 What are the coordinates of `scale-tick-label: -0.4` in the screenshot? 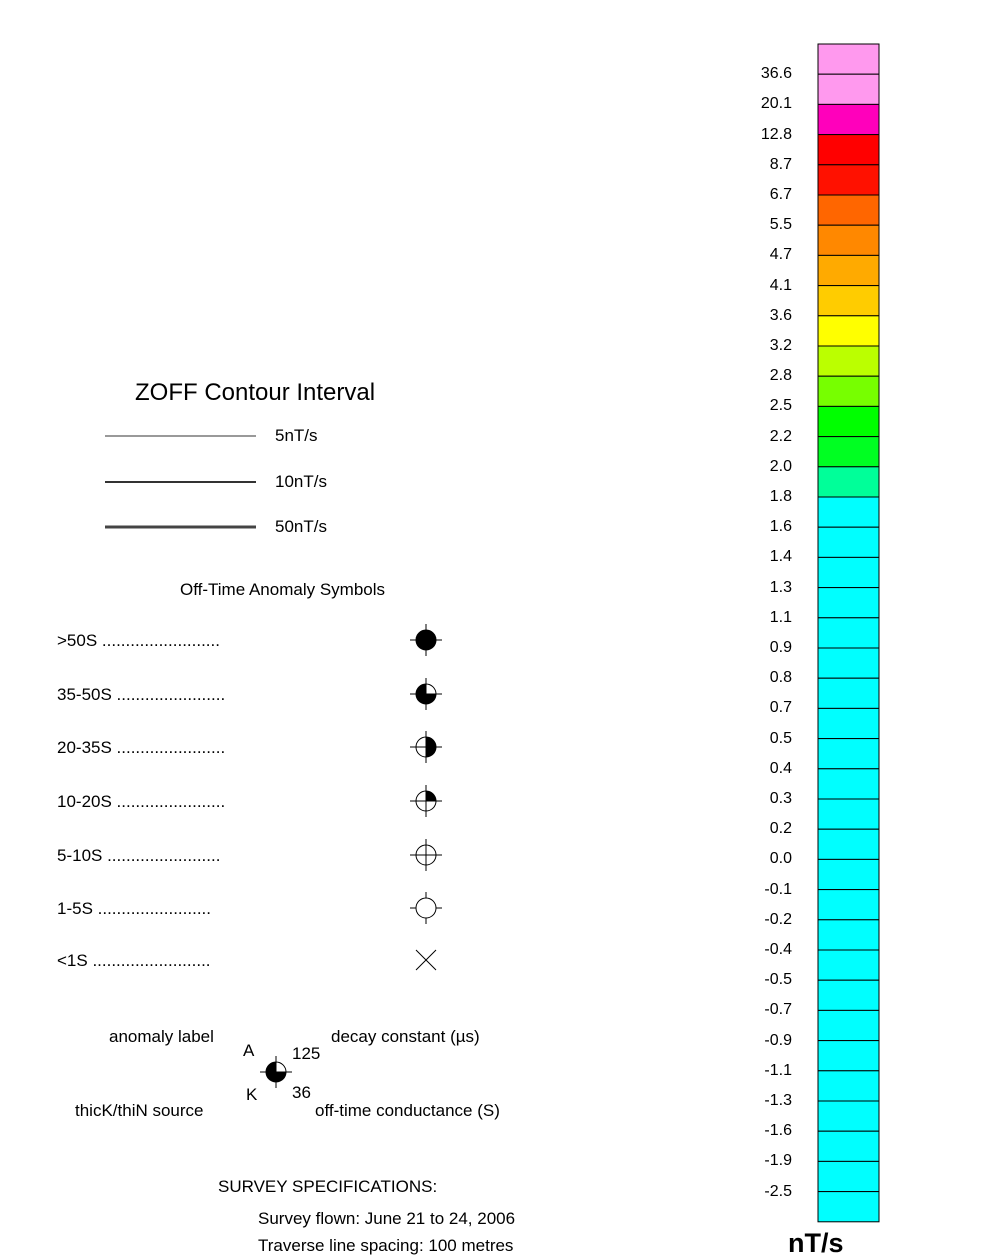 It's located at (778, 949).